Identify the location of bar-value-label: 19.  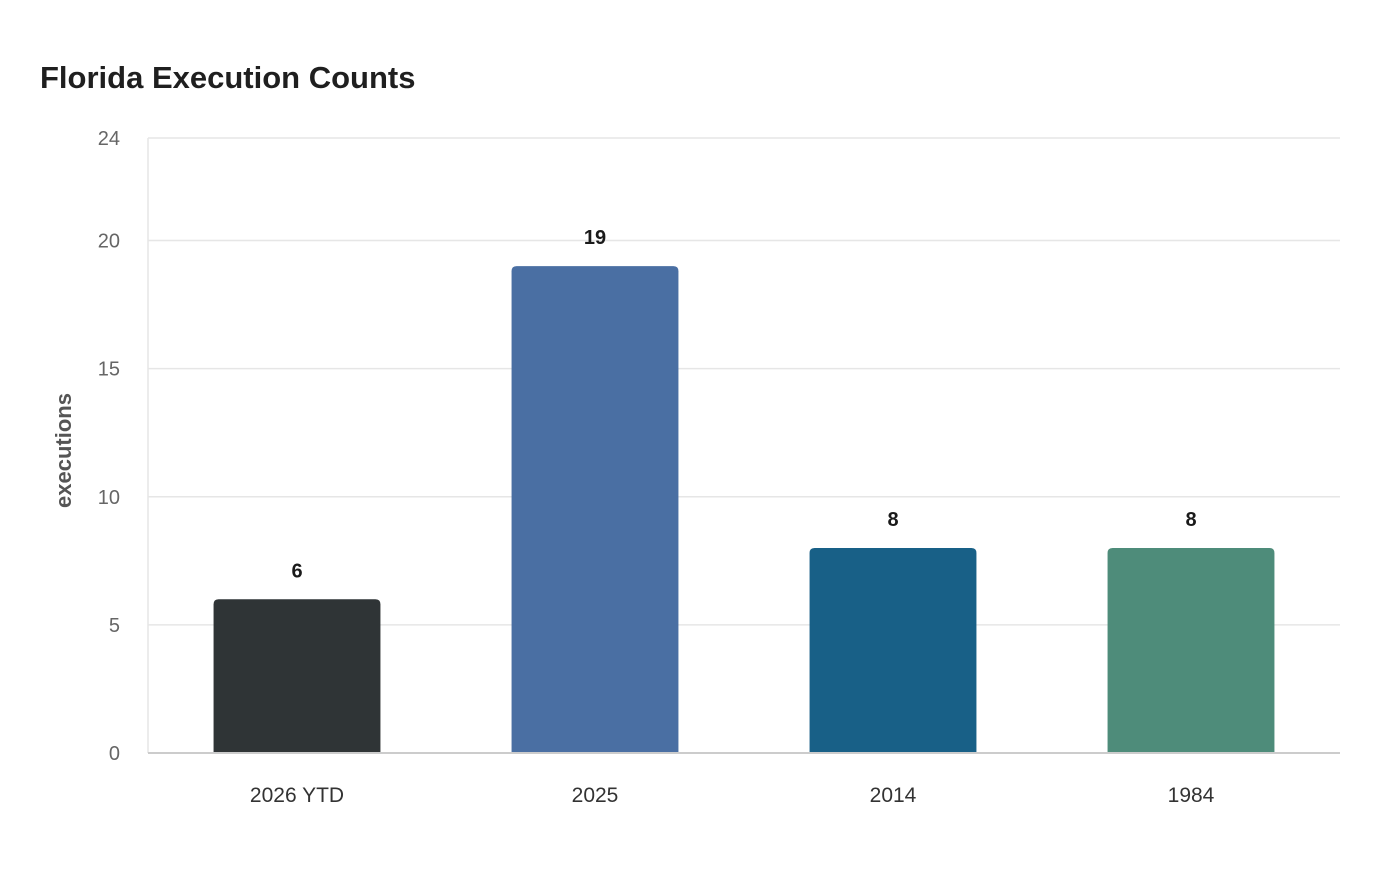
(595, 238).